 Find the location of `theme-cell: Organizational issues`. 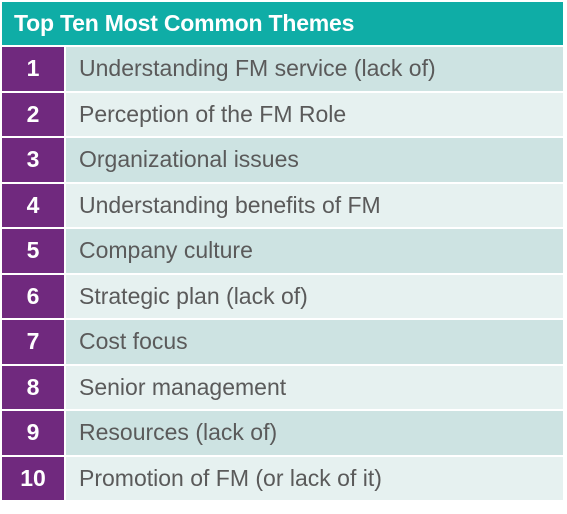

theme-cell: Organizational issues is located at coordinates (314, 160).